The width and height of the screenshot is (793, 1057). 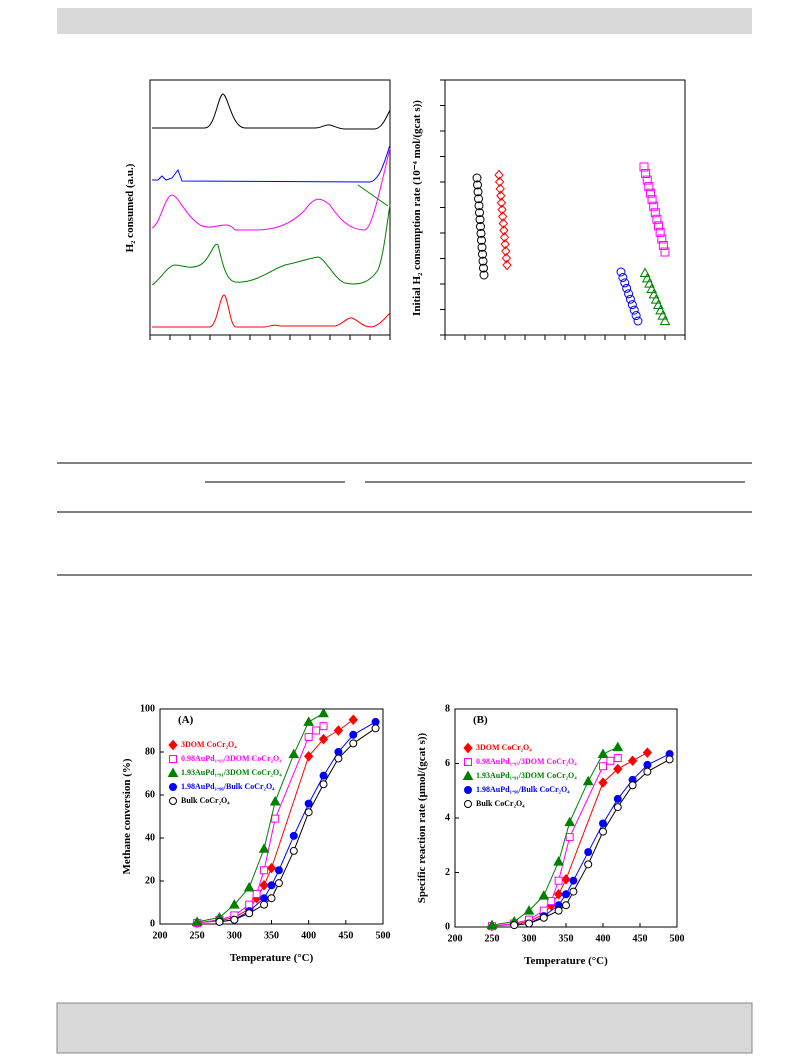 I want to click on x-tick-label: 500, so click(x=383, y=935).